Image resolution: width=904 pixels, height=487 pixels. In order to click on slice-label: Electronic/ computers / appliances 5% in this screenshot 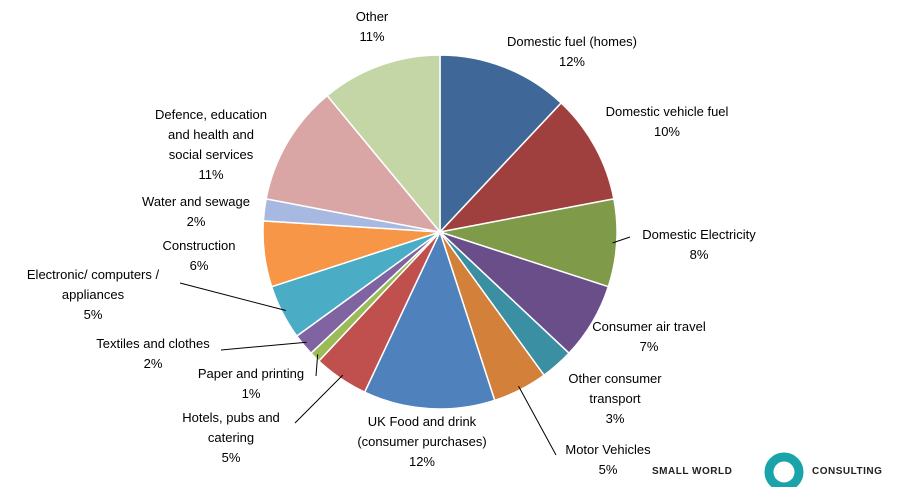, I will do `click(93, 295)`.